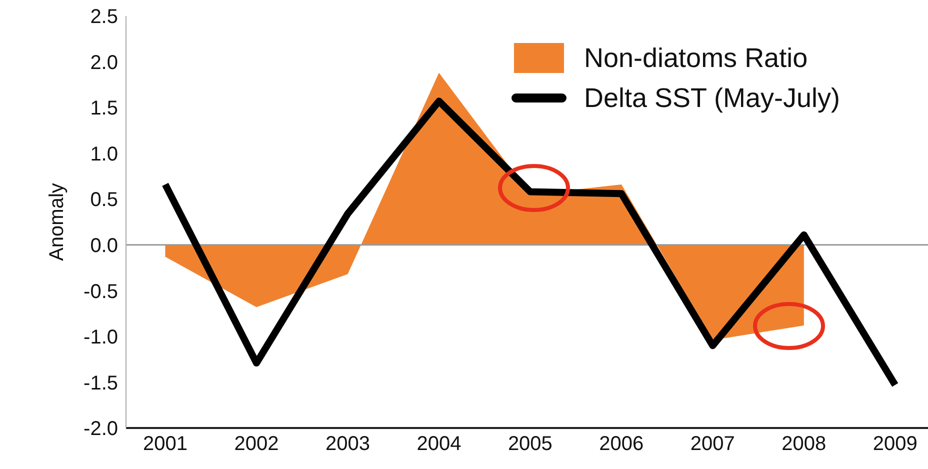  What do you see at coordinates (895, 444) in the screenshot?
I see `x-tick-label: 2009` at bounding box center [895, 444].